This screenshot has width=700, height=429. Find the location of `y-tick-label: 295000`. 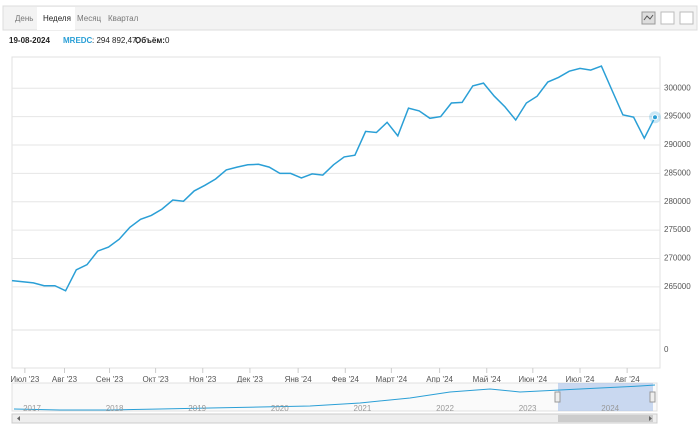

y-tick-label: 295000 is located at coordinates (677, 116).